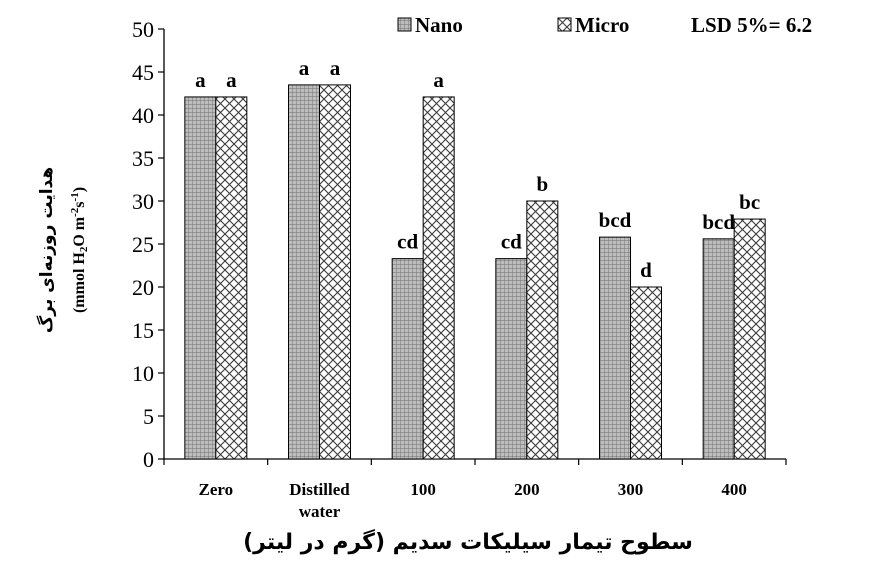 The width and height of the screenshot is (873, 565). What do you see at coordinates (143, 115) in the screenshot?
I see `y-tick-label: 40` at bounding box center [143, 115].